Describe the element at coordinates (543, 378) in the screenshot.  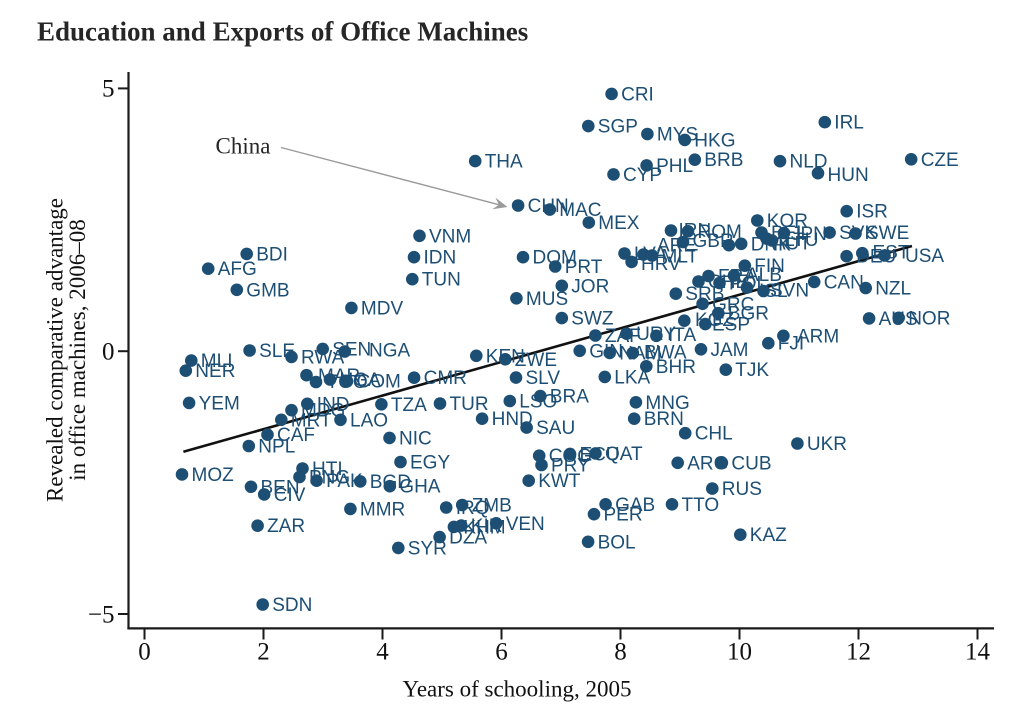
I see `svg-text: SLV` at that location.